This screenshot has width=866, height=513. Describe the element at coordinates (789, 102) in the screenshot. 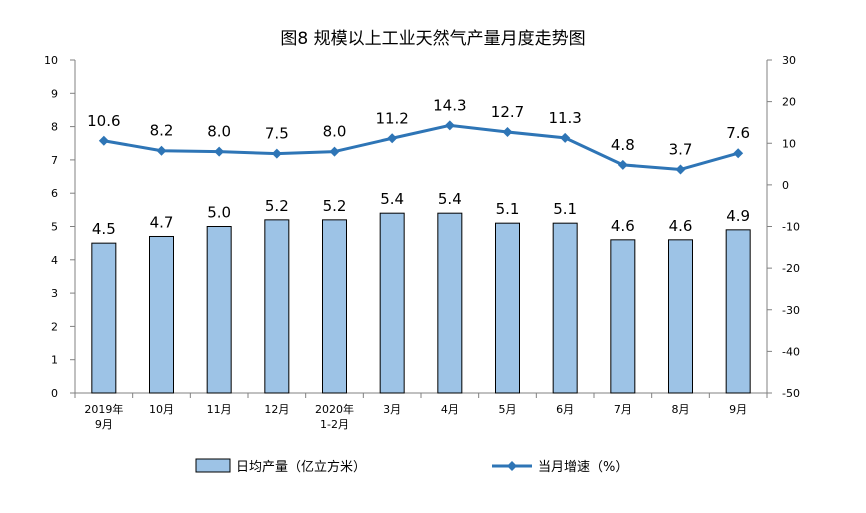

I see `right-tick-label: 20` at that location.